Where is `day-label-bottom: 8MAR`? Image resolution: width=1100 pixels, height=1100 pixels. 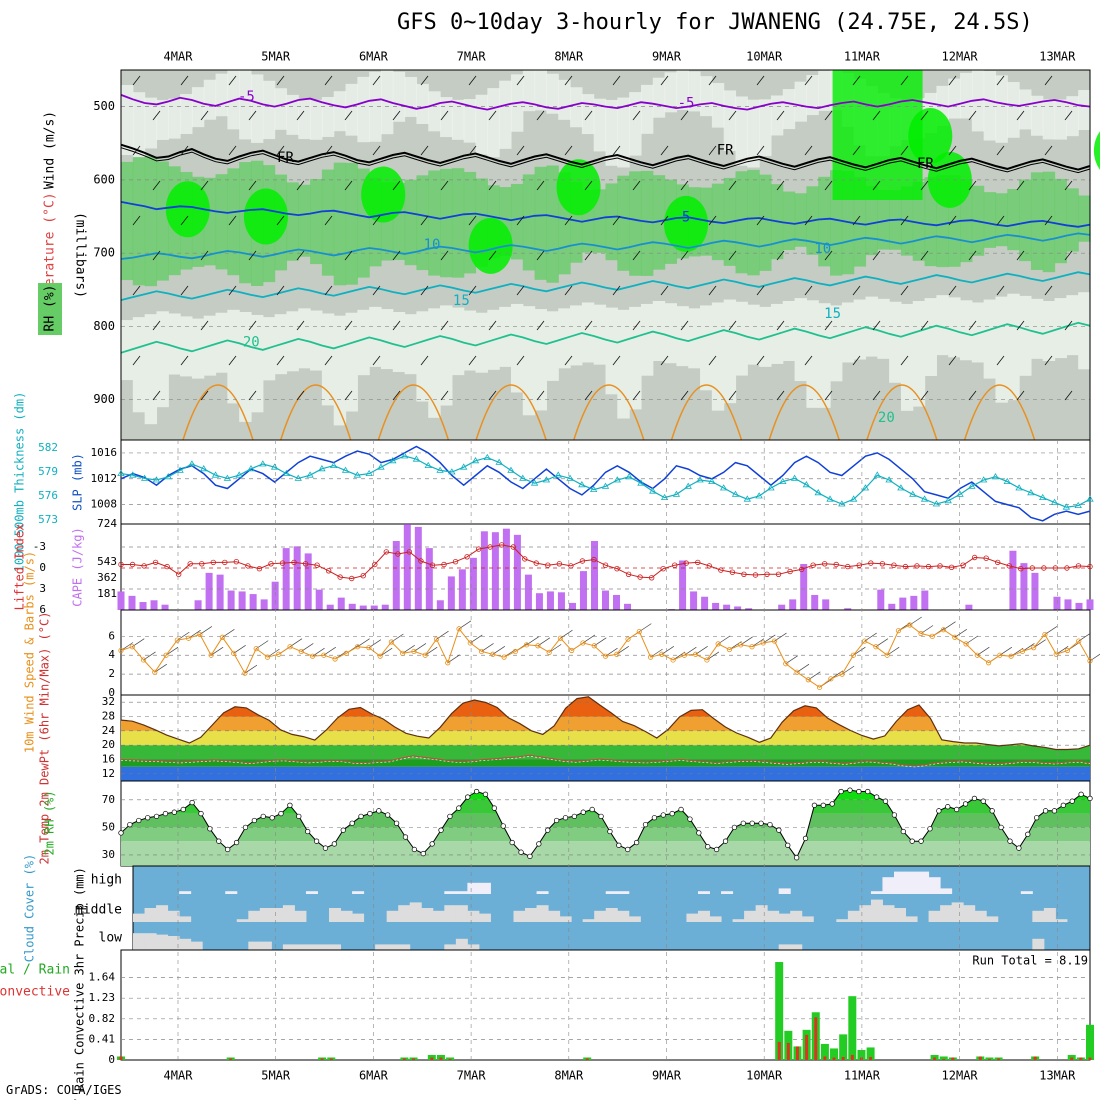
day-label-bottom: 8MAR is located at coordinates (569, 1076).